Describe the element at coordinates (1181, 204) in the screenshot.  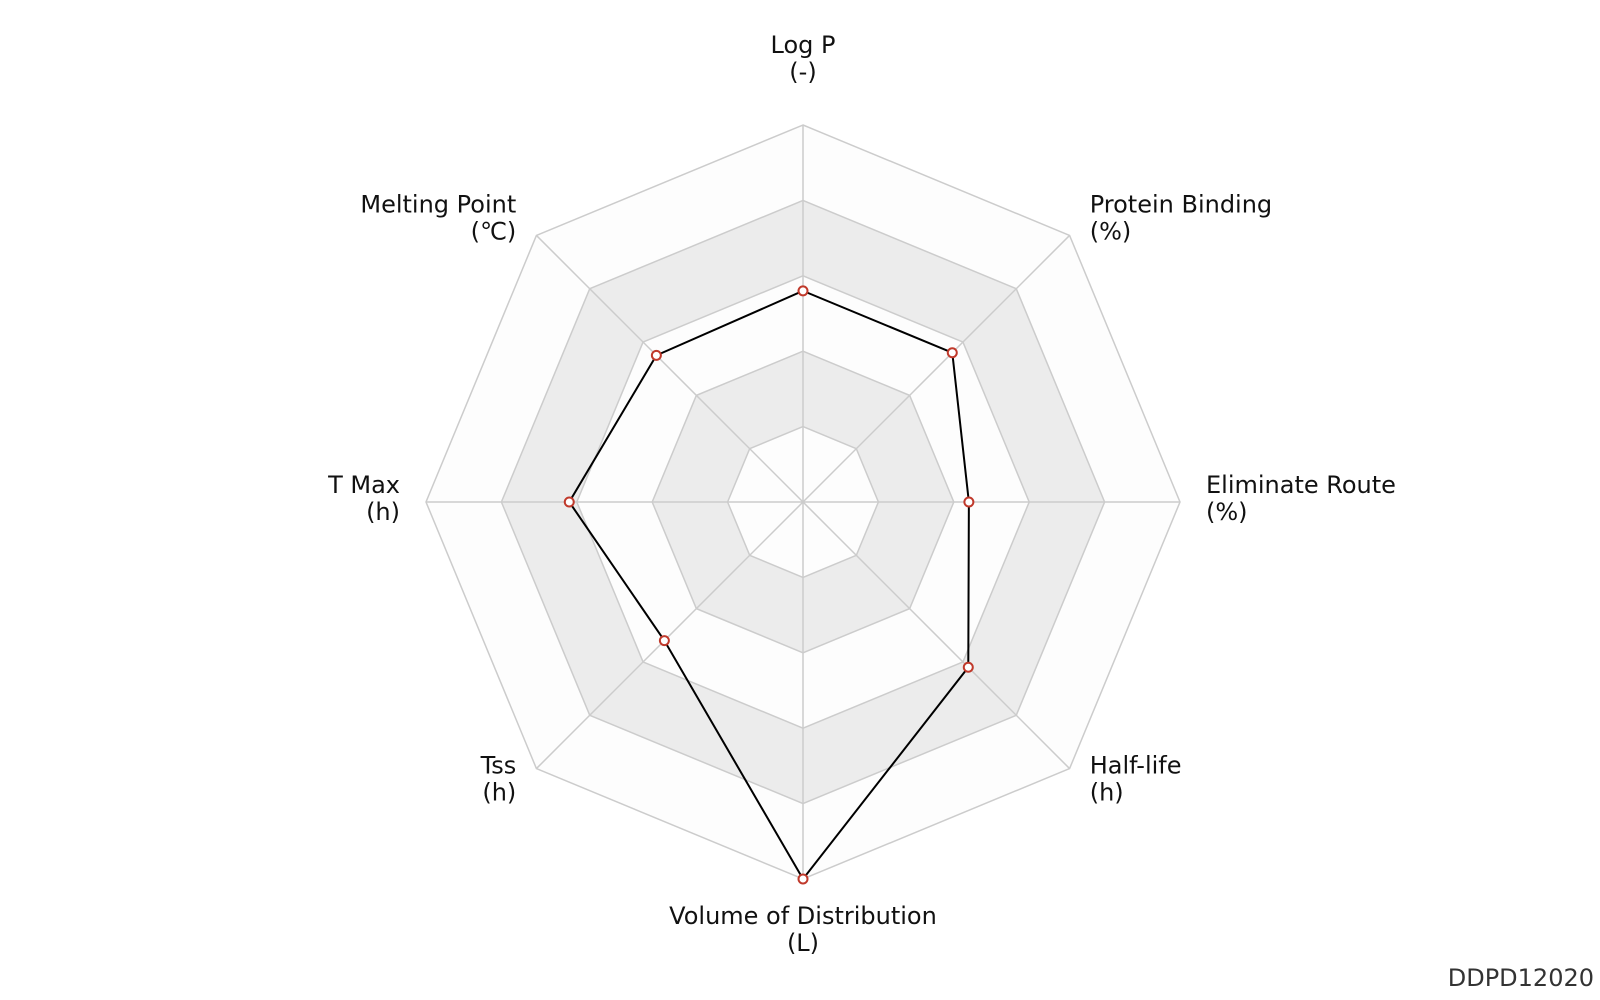
I see `axis-label-name: Protein Binding` at that location.